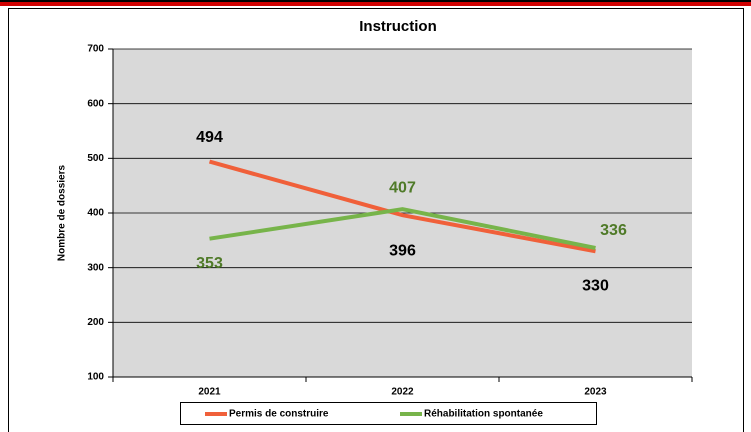 The image size is (751, 432). Describe the element at coordinates (95, 49) in the screenshot. I see `y-tick-label: 700` at that location.